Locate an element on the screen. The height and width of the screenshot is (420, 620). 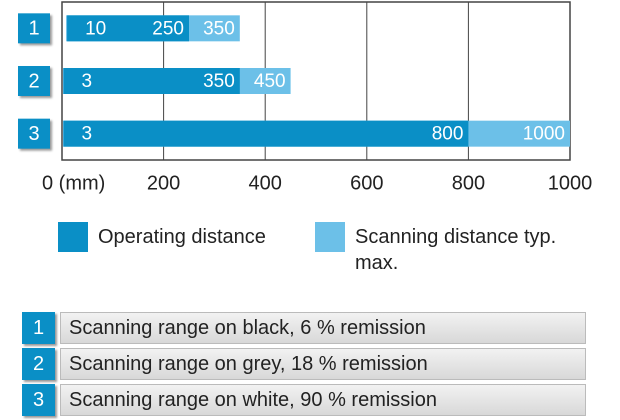
start-label: 10 is located at coordinates (95, 28).